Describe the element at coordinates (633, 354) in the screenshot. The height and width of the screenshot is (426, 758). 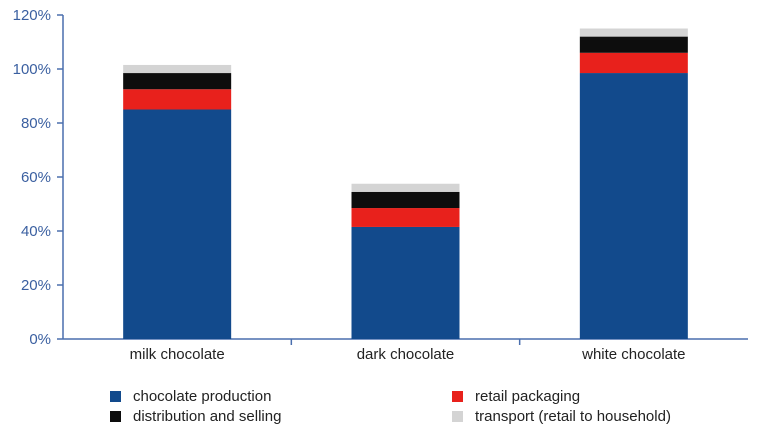
I see `x-category-label: white chocolate` at that location.